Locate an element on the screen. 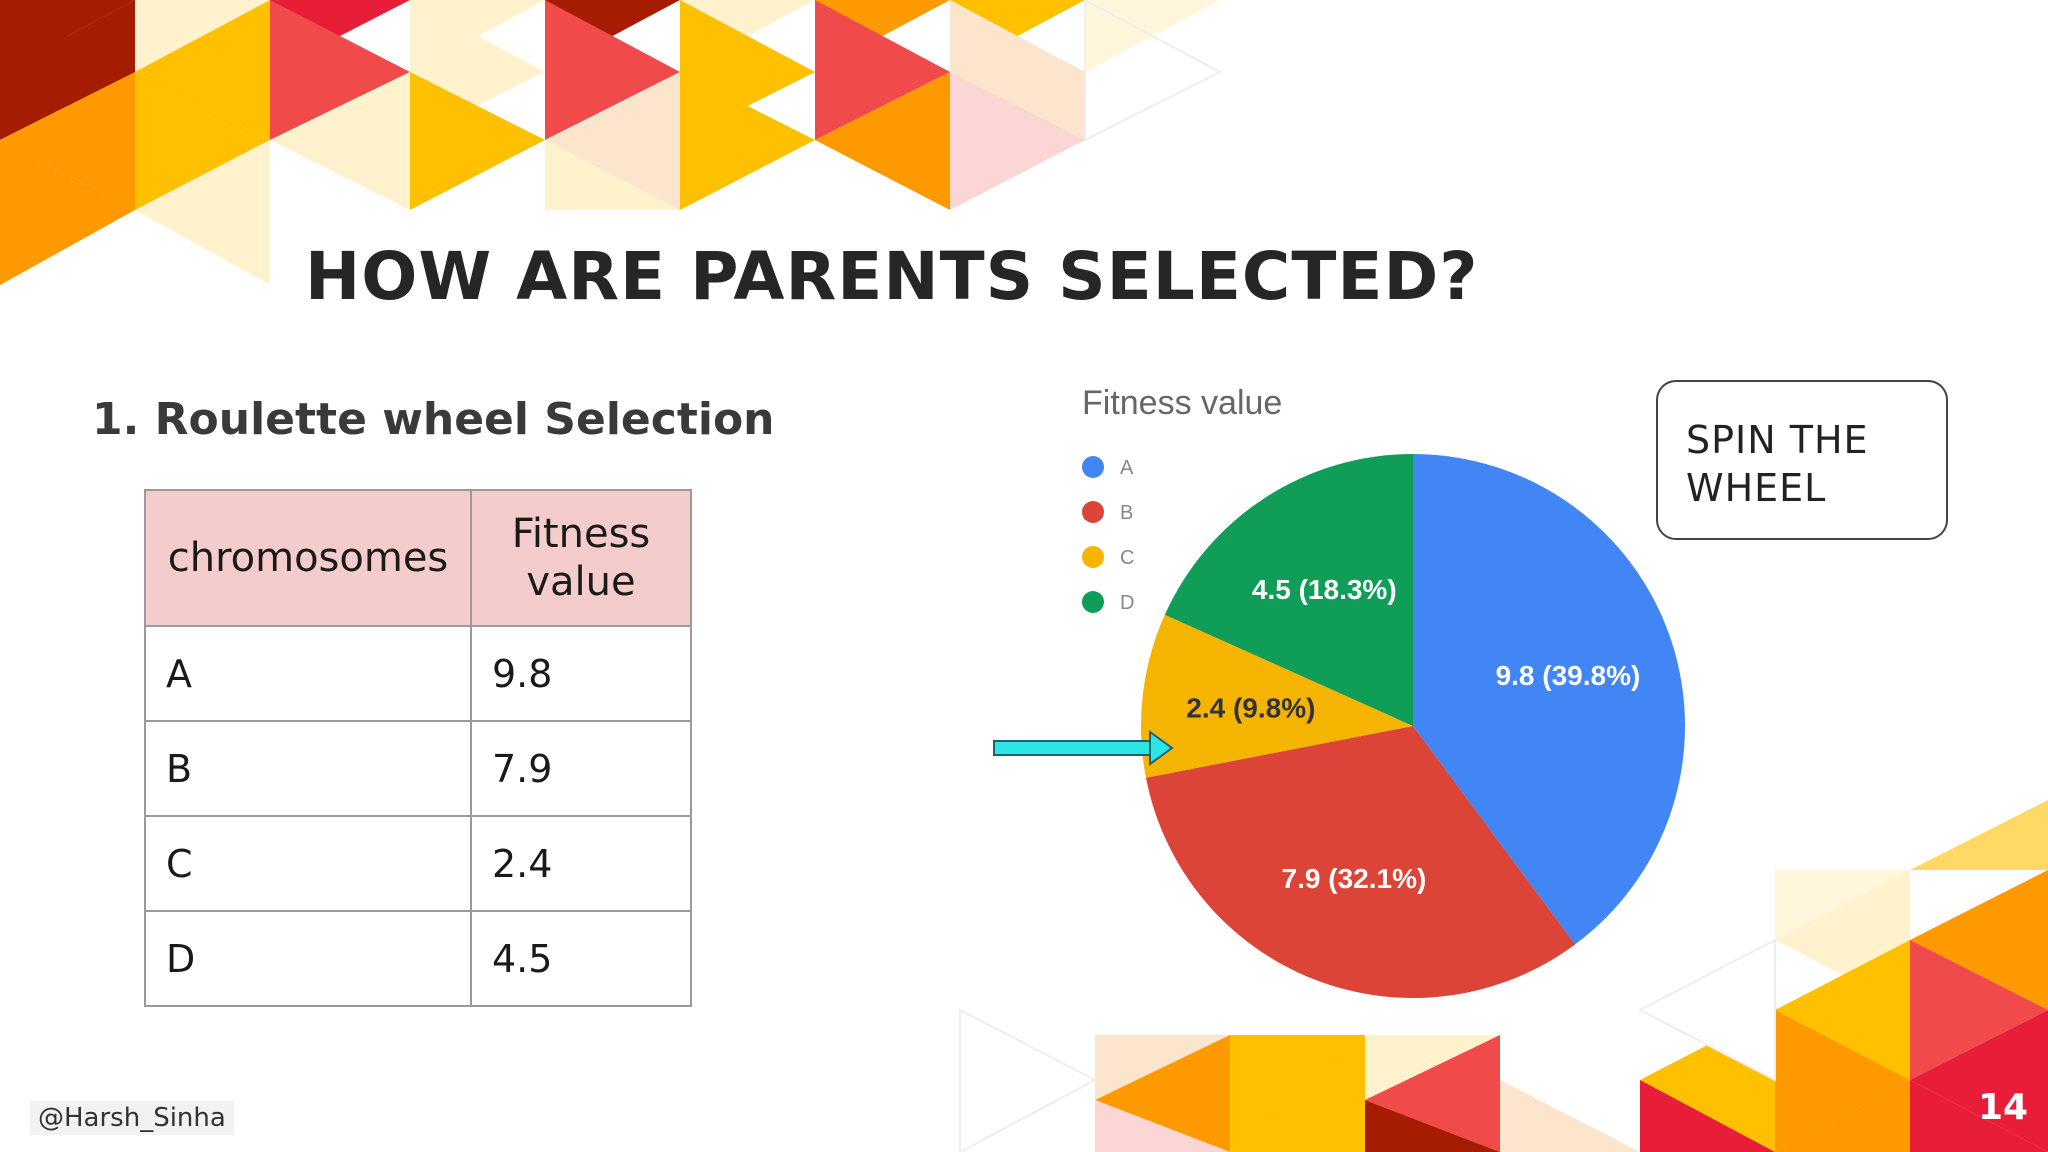 The height and width of the screenshot is (1152, 2048). table-cell-chromosome: D is located at coordinates (308, 958).